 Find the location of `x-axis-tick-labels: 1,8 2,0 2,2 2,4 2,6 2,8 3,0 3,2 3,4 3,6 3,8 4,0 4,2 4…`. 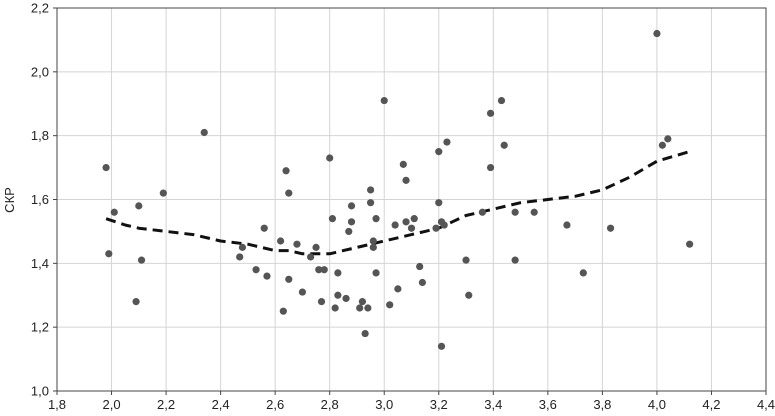

x-axis-tick-labels: 1,8 2,0 2,2 2,4 2,6 2,8 3,0 3,2 3,4 3,6 3,8 4,0 4,2 4… is located at coordinates (411, 401).